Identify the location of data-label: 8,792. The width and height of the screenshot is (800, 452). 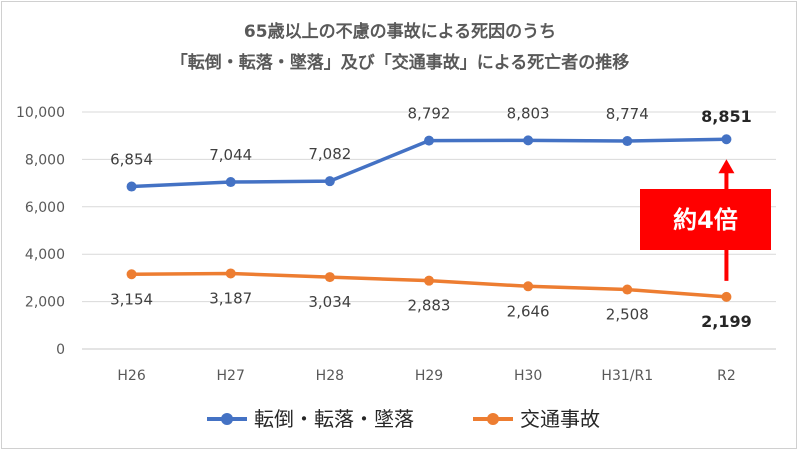
(429, 114).